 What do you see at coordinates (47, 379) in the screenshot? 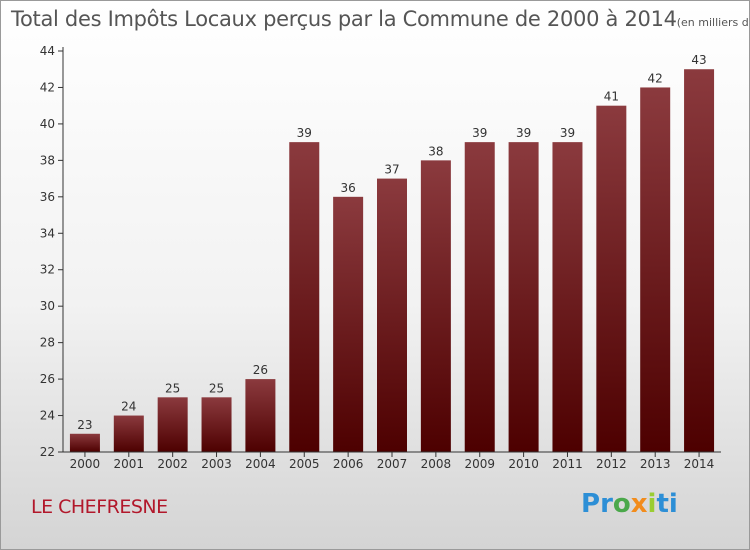
I see `y-tick-label: 26` at bounding box center [47, 379].